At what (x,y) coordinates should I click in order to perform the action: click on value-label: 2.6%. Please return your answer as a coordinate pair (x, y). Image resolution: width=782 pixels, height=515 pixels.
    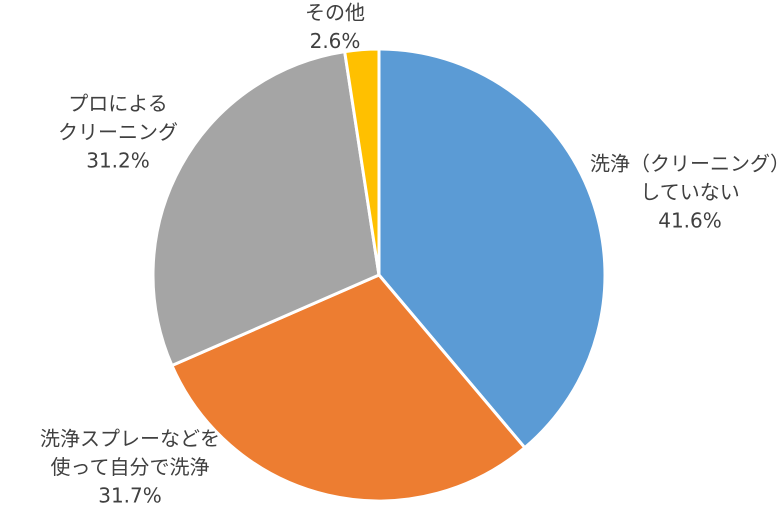
    Looking at the image, I should click on (335, 41).